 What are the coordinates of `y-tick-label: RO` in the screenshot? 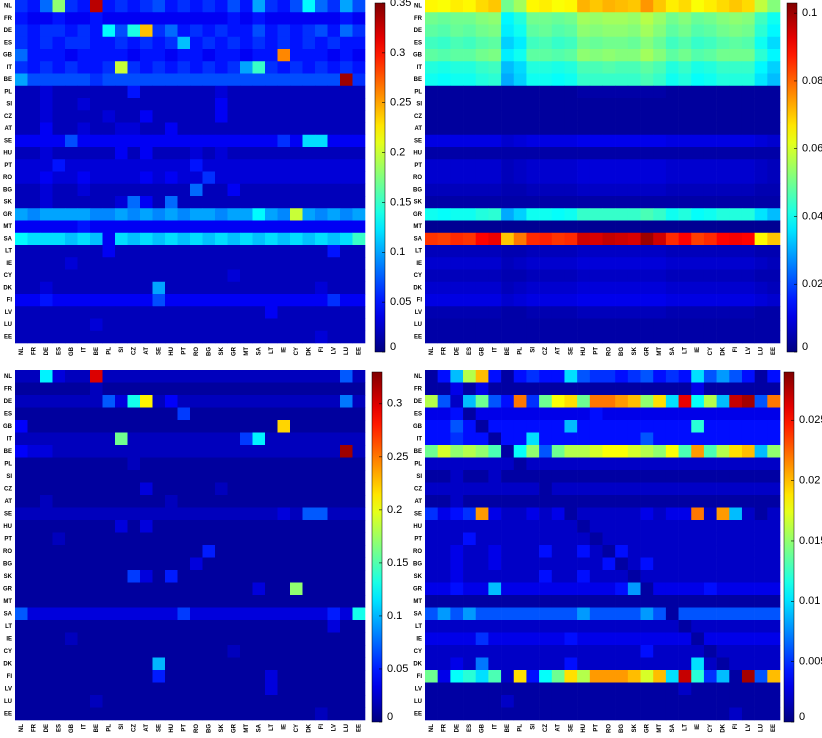 It's located at (7, 178).